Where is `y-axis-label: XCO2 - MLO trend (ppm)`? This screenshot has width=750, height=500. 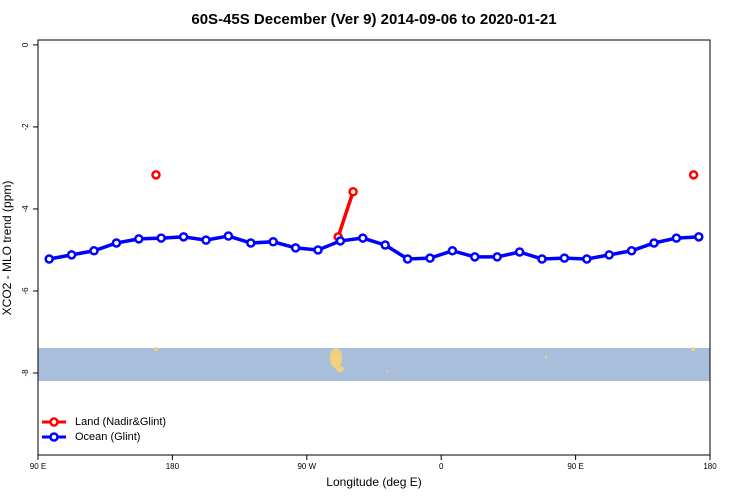 y-axis-label: XCO2 - MLO trend (ppm) is located at coordinates (7, 248).